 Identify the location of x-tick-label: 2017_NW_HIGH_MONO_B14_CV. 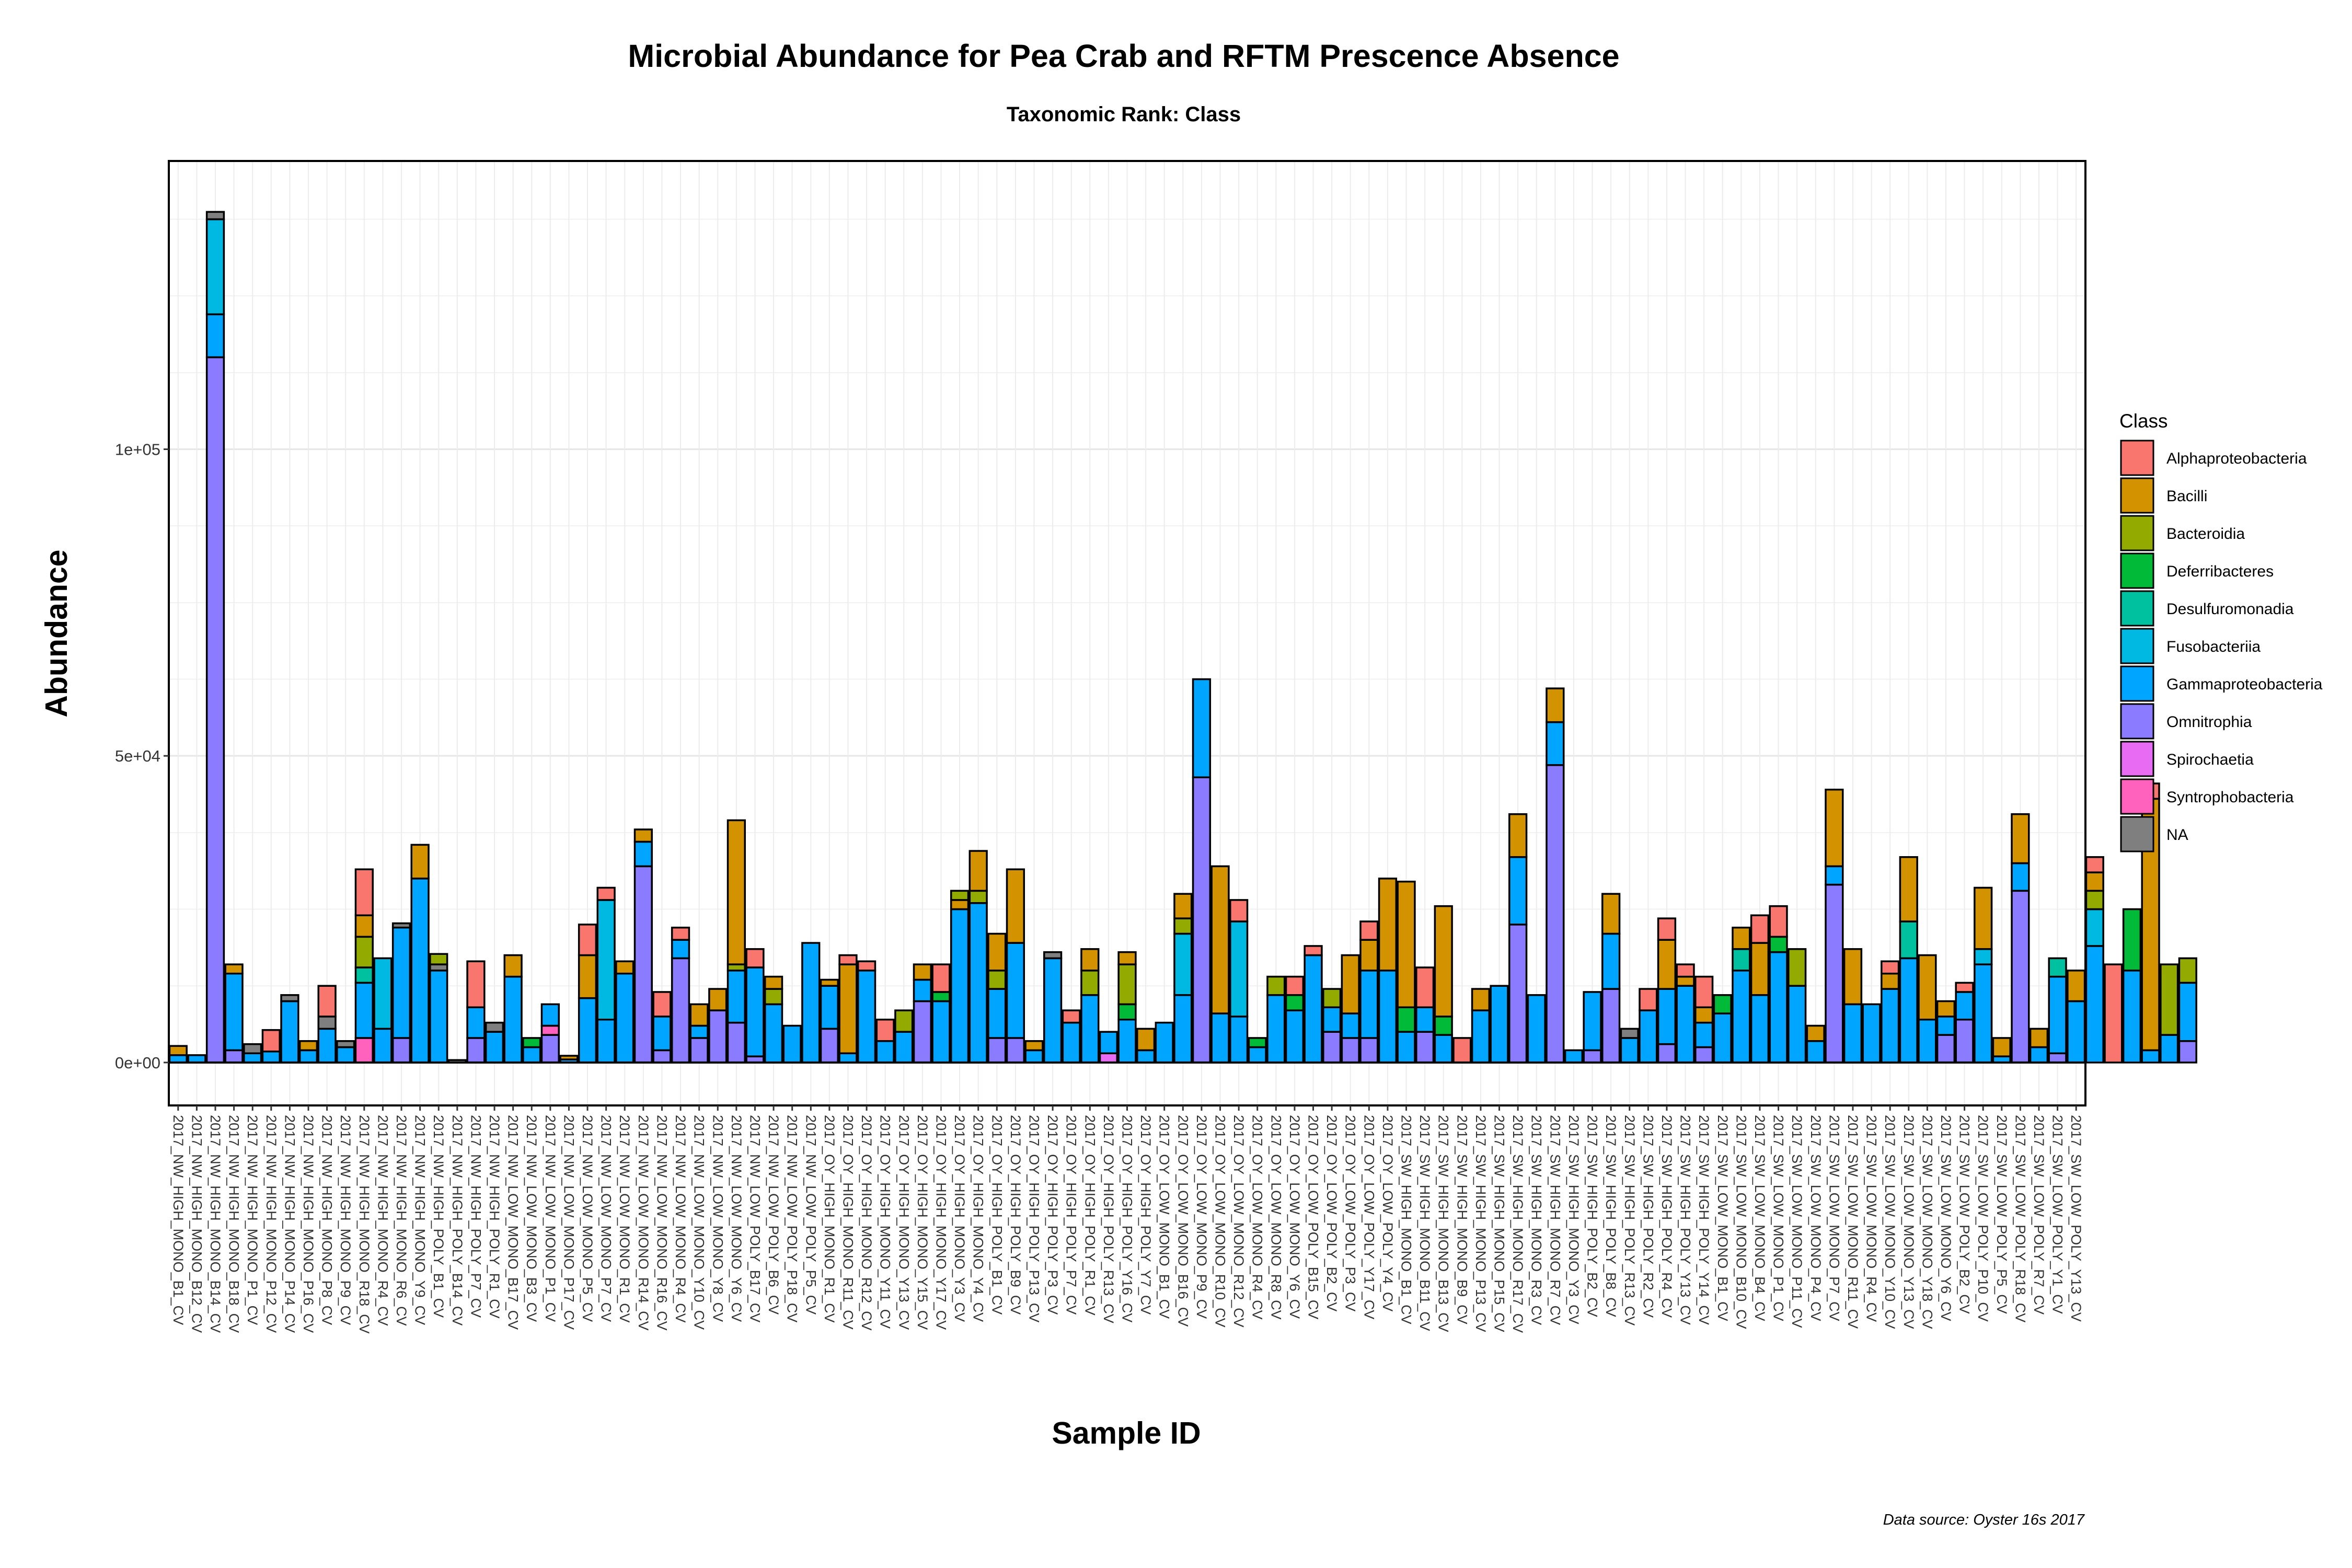
(215, 1224).